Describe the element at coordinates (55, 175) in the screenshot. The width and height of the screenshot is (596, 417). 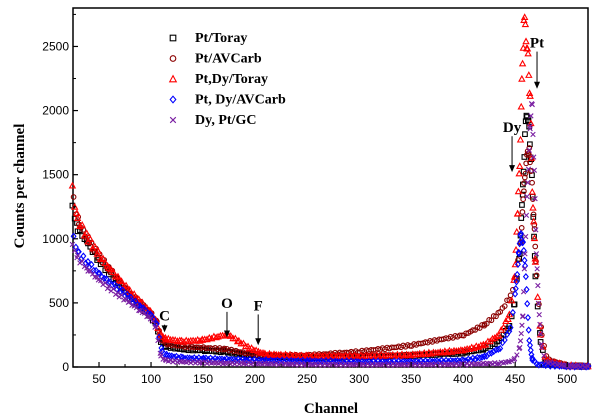
I see `y-tick-label: 1500` at that location.